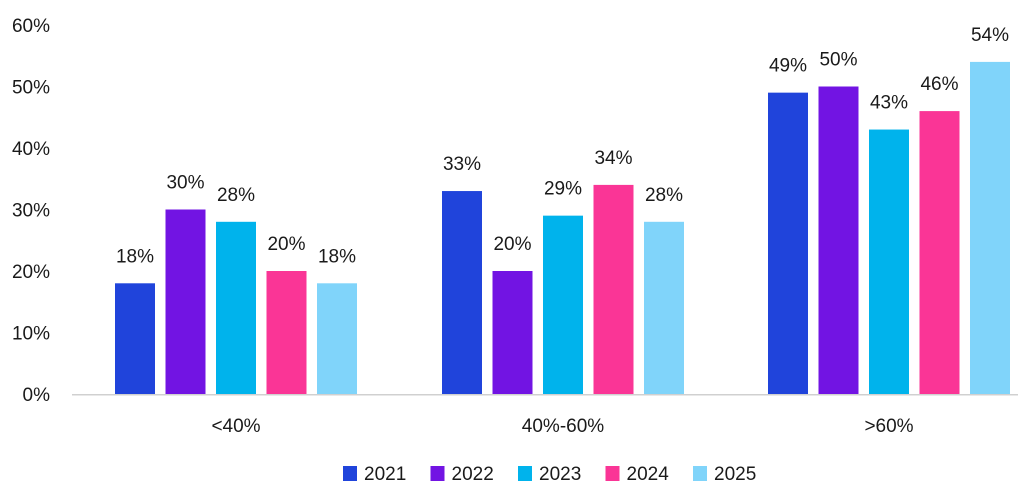 Image resolution: width=1023 pixels, height=496 pixels. I want to click on x-axis: <40% 40%-60% >60%, so click(562, 426).